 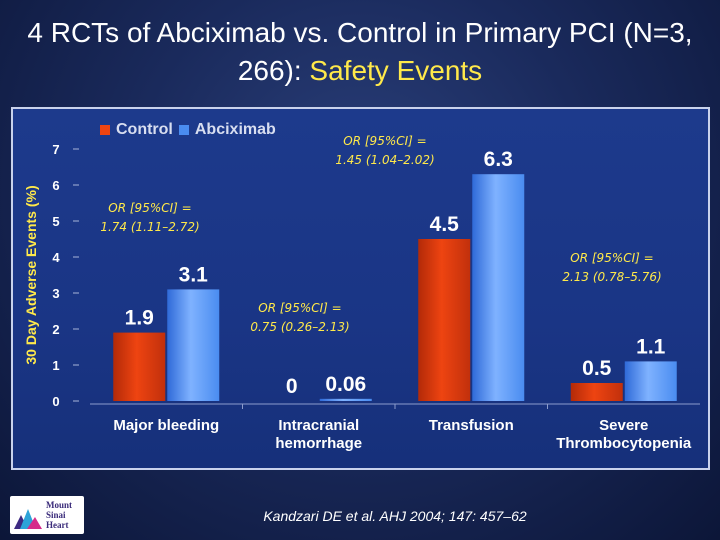 What do you see at coordinates (55, 329) in the screenshot?
I see `y-tick-label: 2` at bounding box center [55, 329].